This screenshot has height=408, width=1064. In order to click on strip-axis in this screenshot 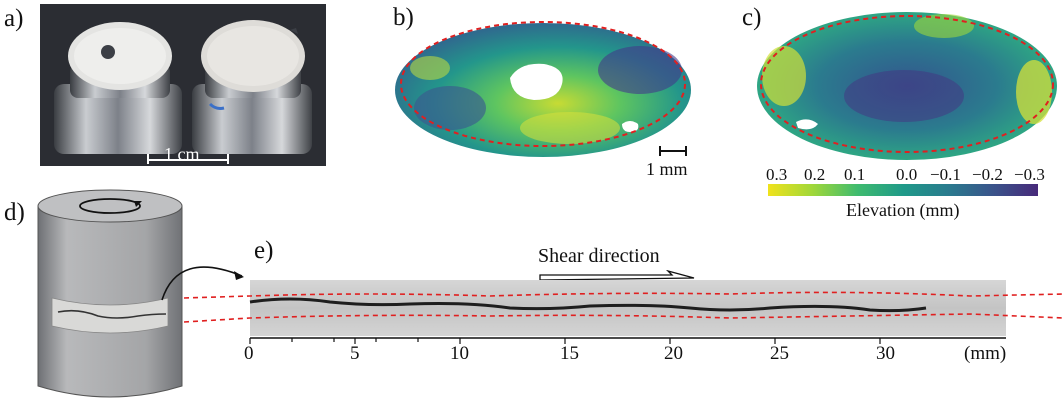, I will do `click(627, 340)`.